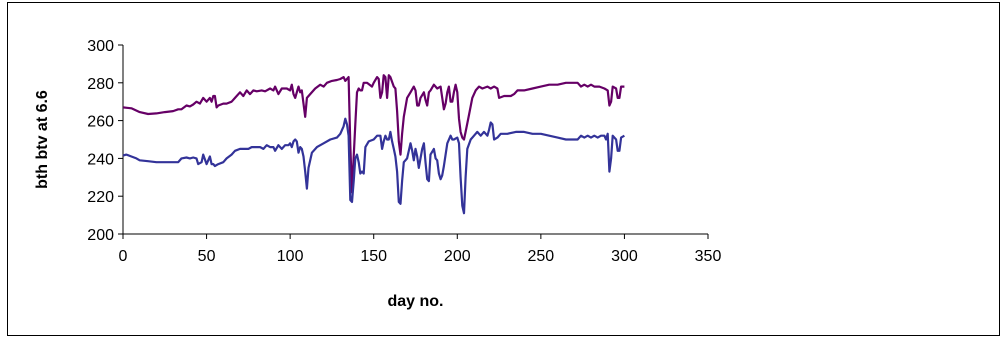 The height and width of the screenshot is (341, 1006). I want to click on x-tick-label: 300, so click(624, 256).